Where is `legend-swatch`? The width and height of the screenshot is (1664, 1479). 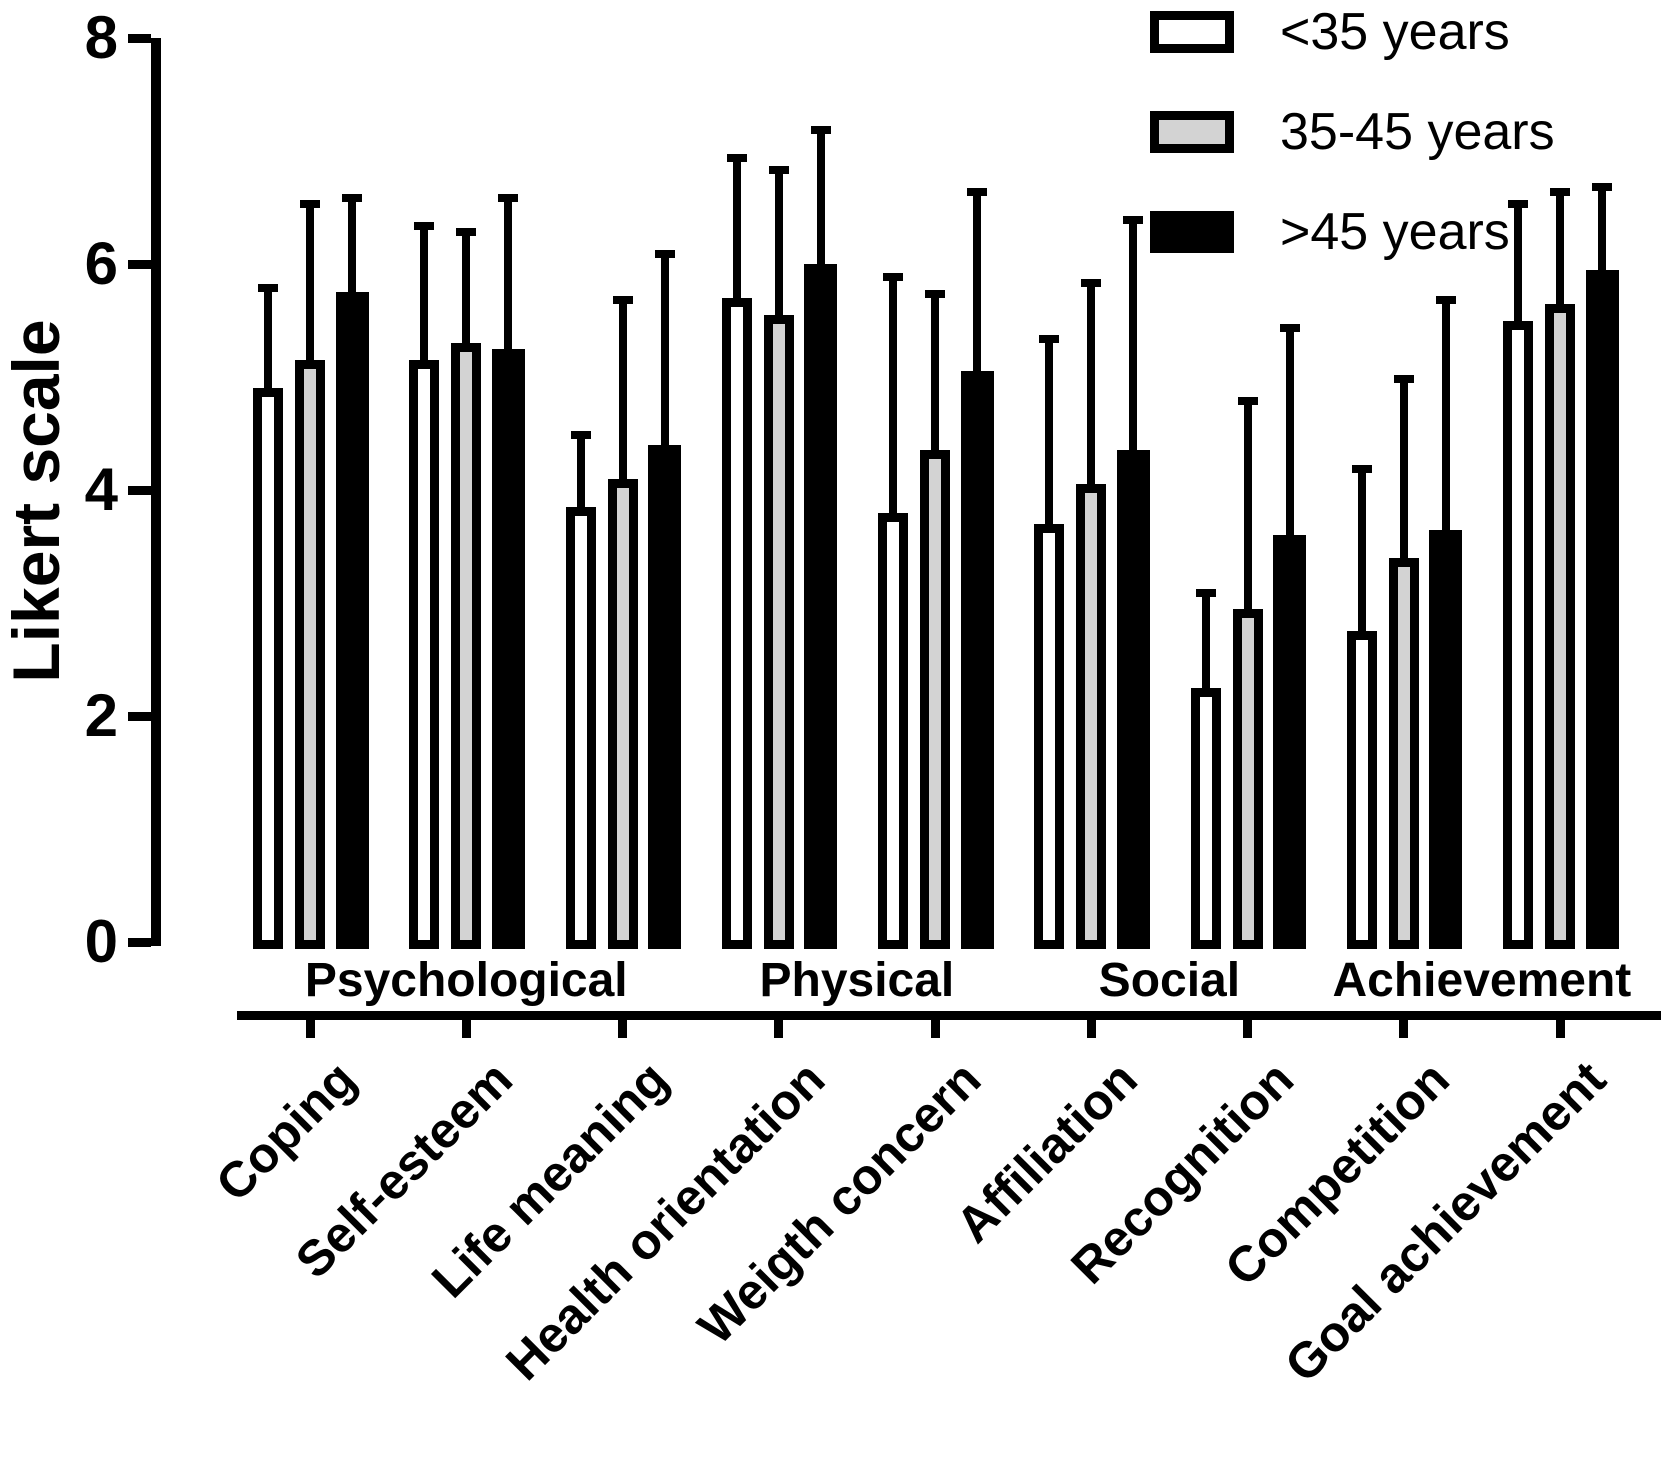
legend-swatch is located at coordinates (1192, 132).